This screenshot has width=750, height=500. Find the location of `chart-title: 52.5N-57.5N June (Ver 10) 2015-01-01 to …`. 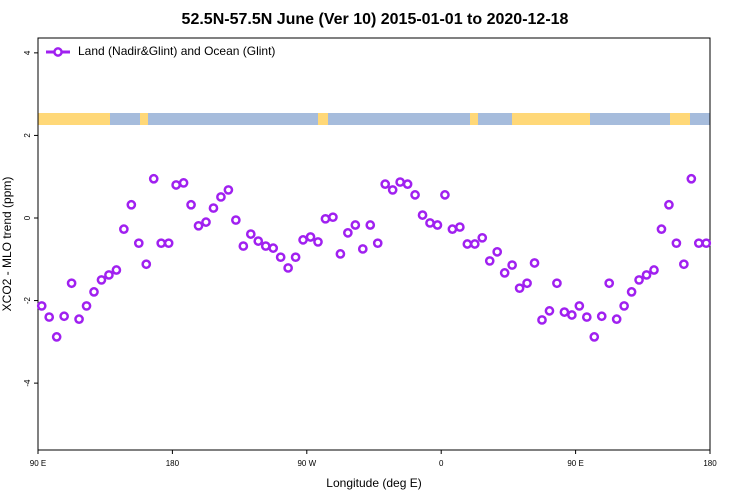

chart-title: 52.5N-57.5N June (Ver 10) 2015-01-01 to … is located at coordinates (375, 19).